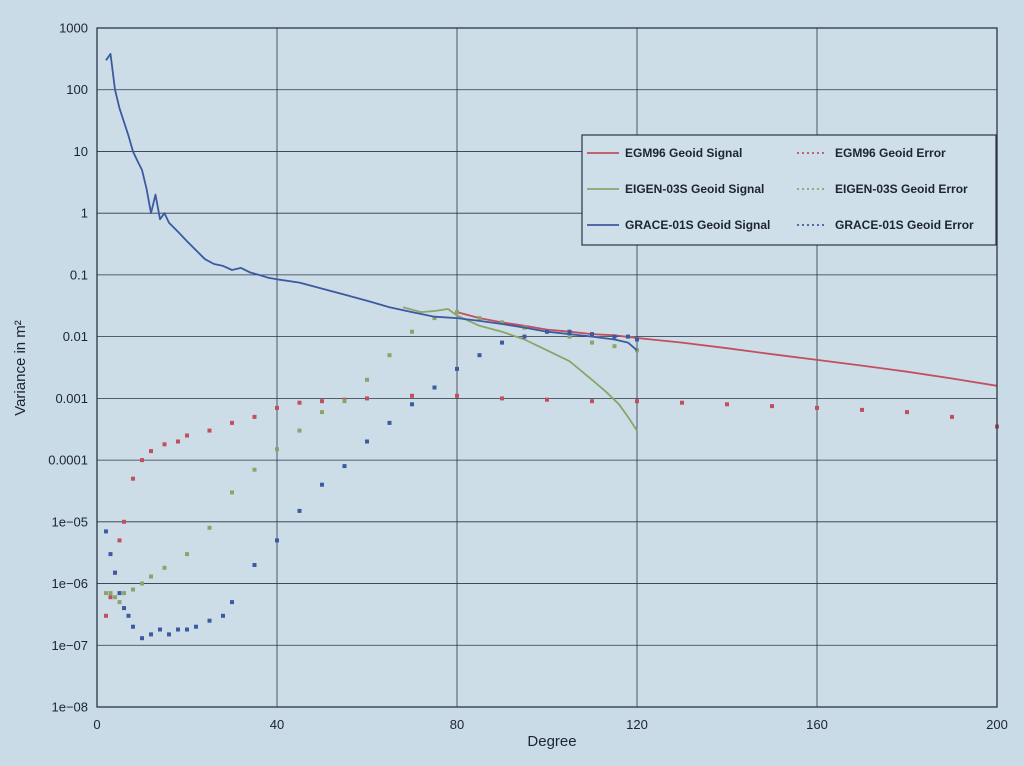 This screenshot has height=766, width=1024. I want to click on legend-label-eigen-03s-geoid-signal: EIGEN-03S Geoid Signal, so click(694, 189).